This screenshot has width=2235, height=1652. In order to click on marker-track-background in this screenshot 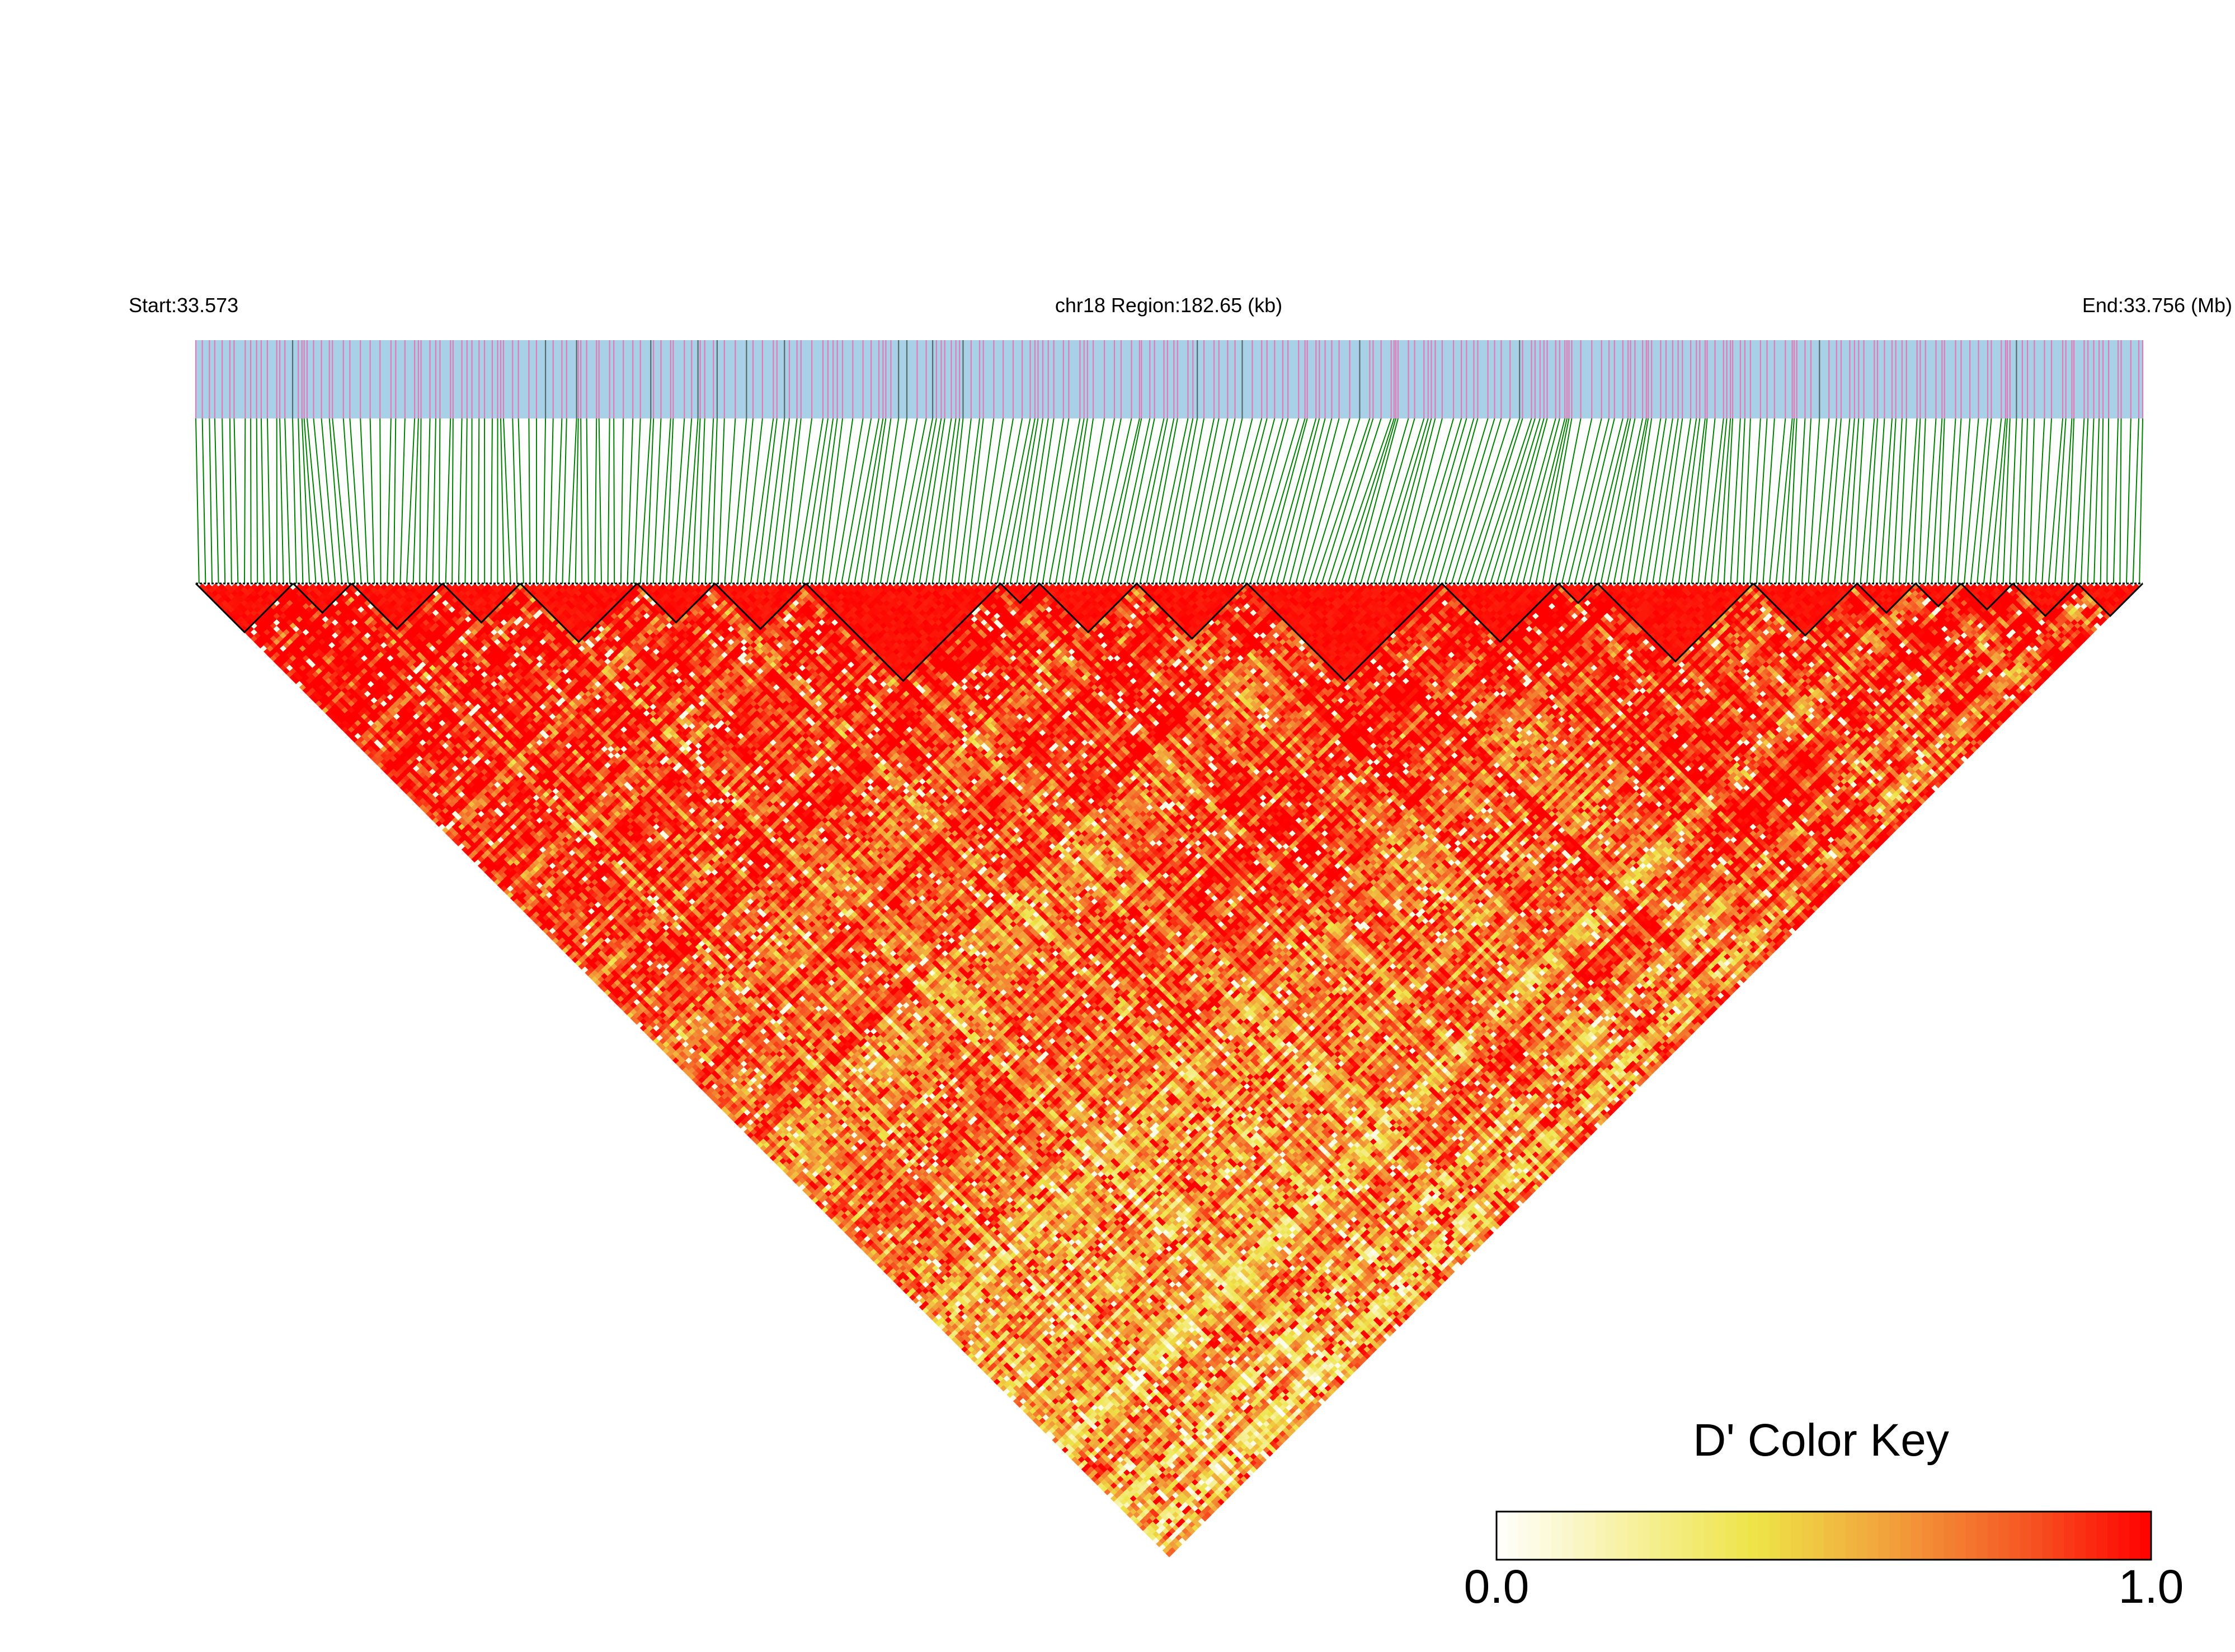, I will do `click(1169, 379)`.